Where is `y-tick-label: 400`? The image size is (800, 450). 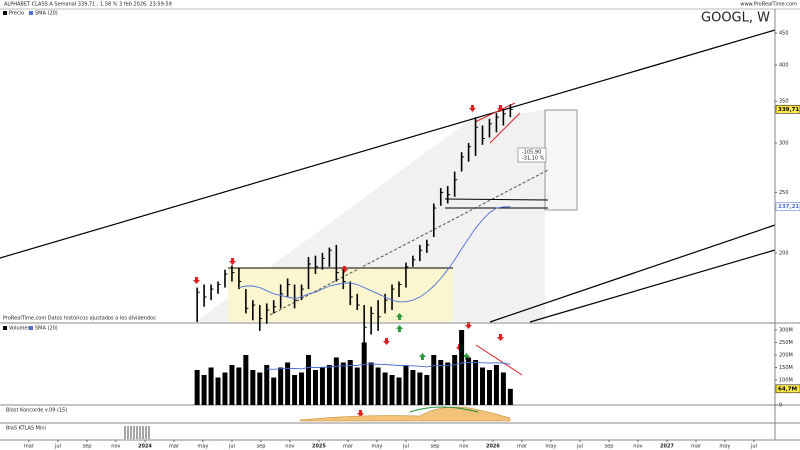
y-tick-label: 400 is located at coordinates (784, 66).